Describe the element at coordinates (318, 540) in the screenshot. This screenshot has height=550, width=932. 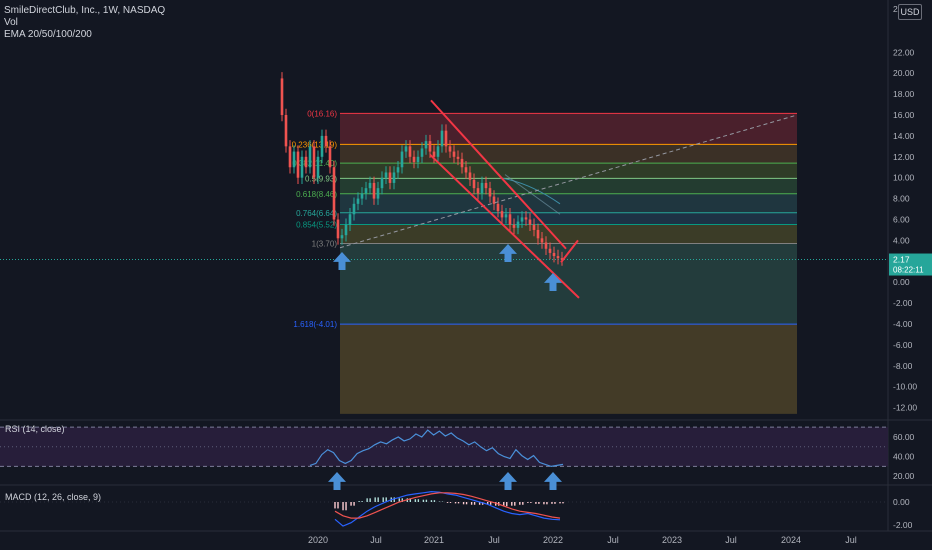
I see `time-tick: 2020` at that location.